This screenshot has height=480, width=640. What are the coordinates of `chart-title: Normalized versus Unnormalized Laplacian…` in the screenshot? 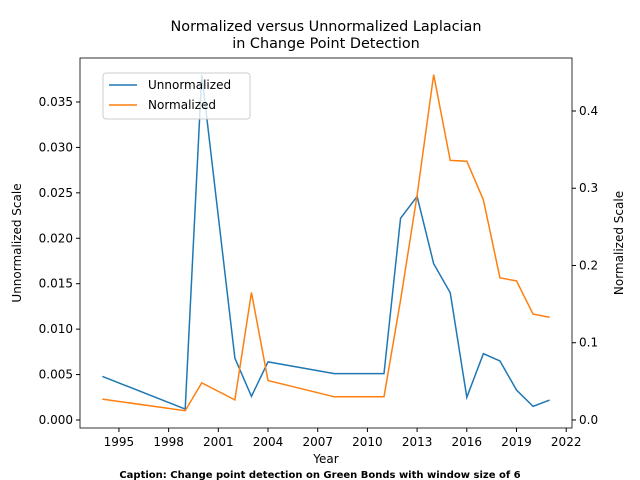 It's located at (326, 35).